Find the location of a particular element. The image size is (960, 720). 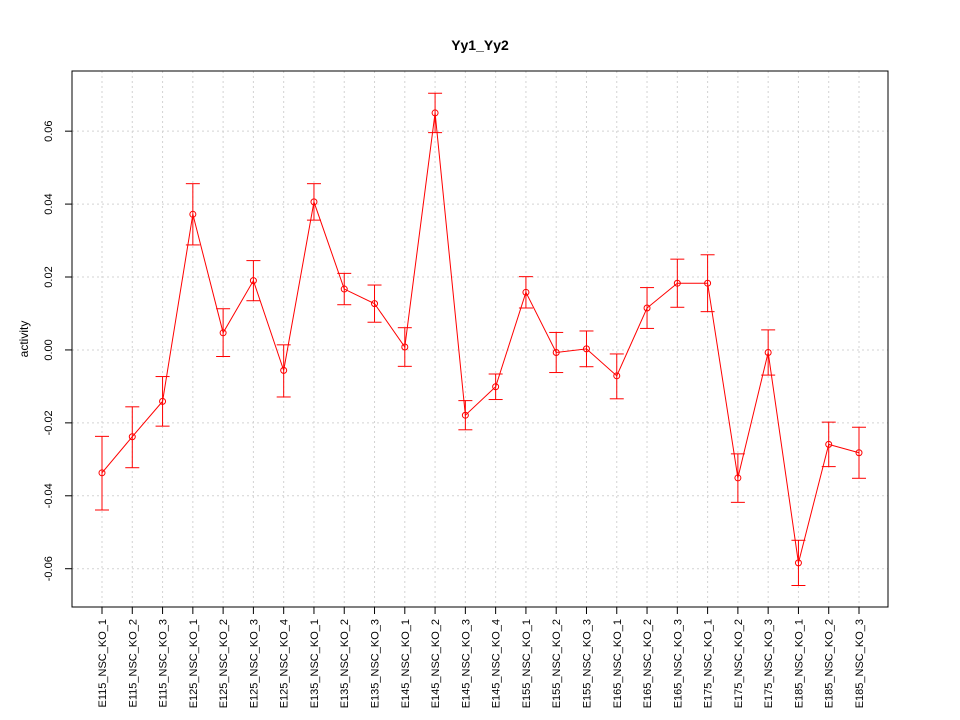

x-tick-label: E125_NSC_KO_4 is located at coordinates (285, 663).